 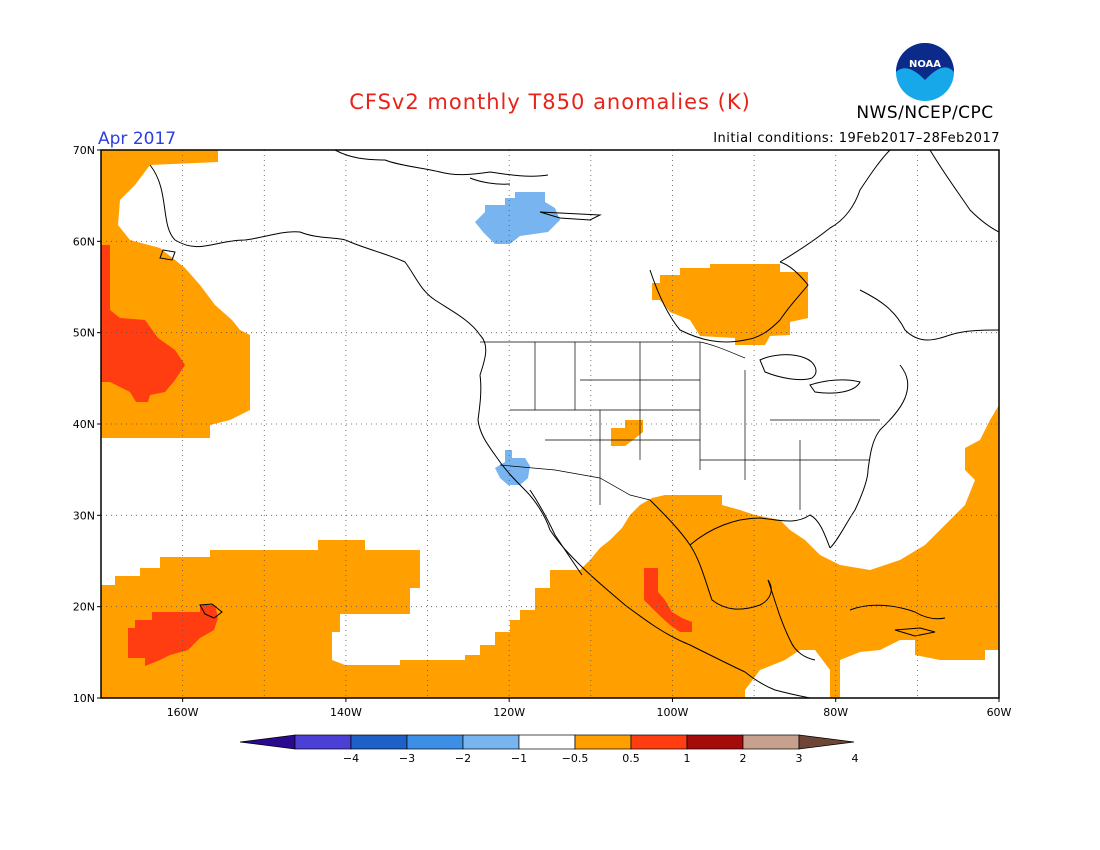 What do you see at coordinates (835, 712) in the screenshot?
I see `longitude-label: 80W` at bounding box center [835, 712].